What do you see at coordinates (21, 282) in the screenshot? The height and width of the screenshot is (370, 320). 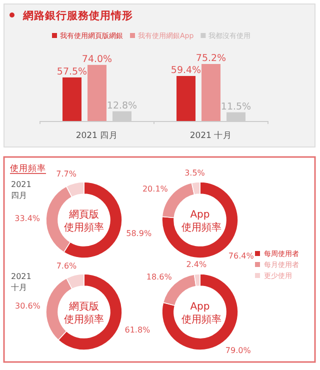 I see `text: 2021 十月` at bounding box center [21, 282].